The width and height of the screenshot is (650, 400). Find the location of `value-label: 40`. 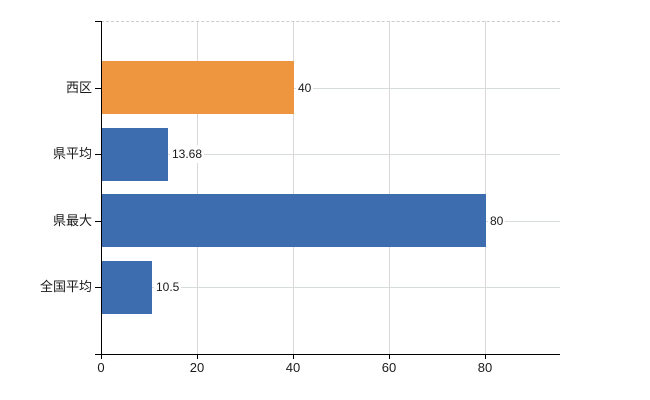

value-label: 40 is located at coordinates (305, 88).